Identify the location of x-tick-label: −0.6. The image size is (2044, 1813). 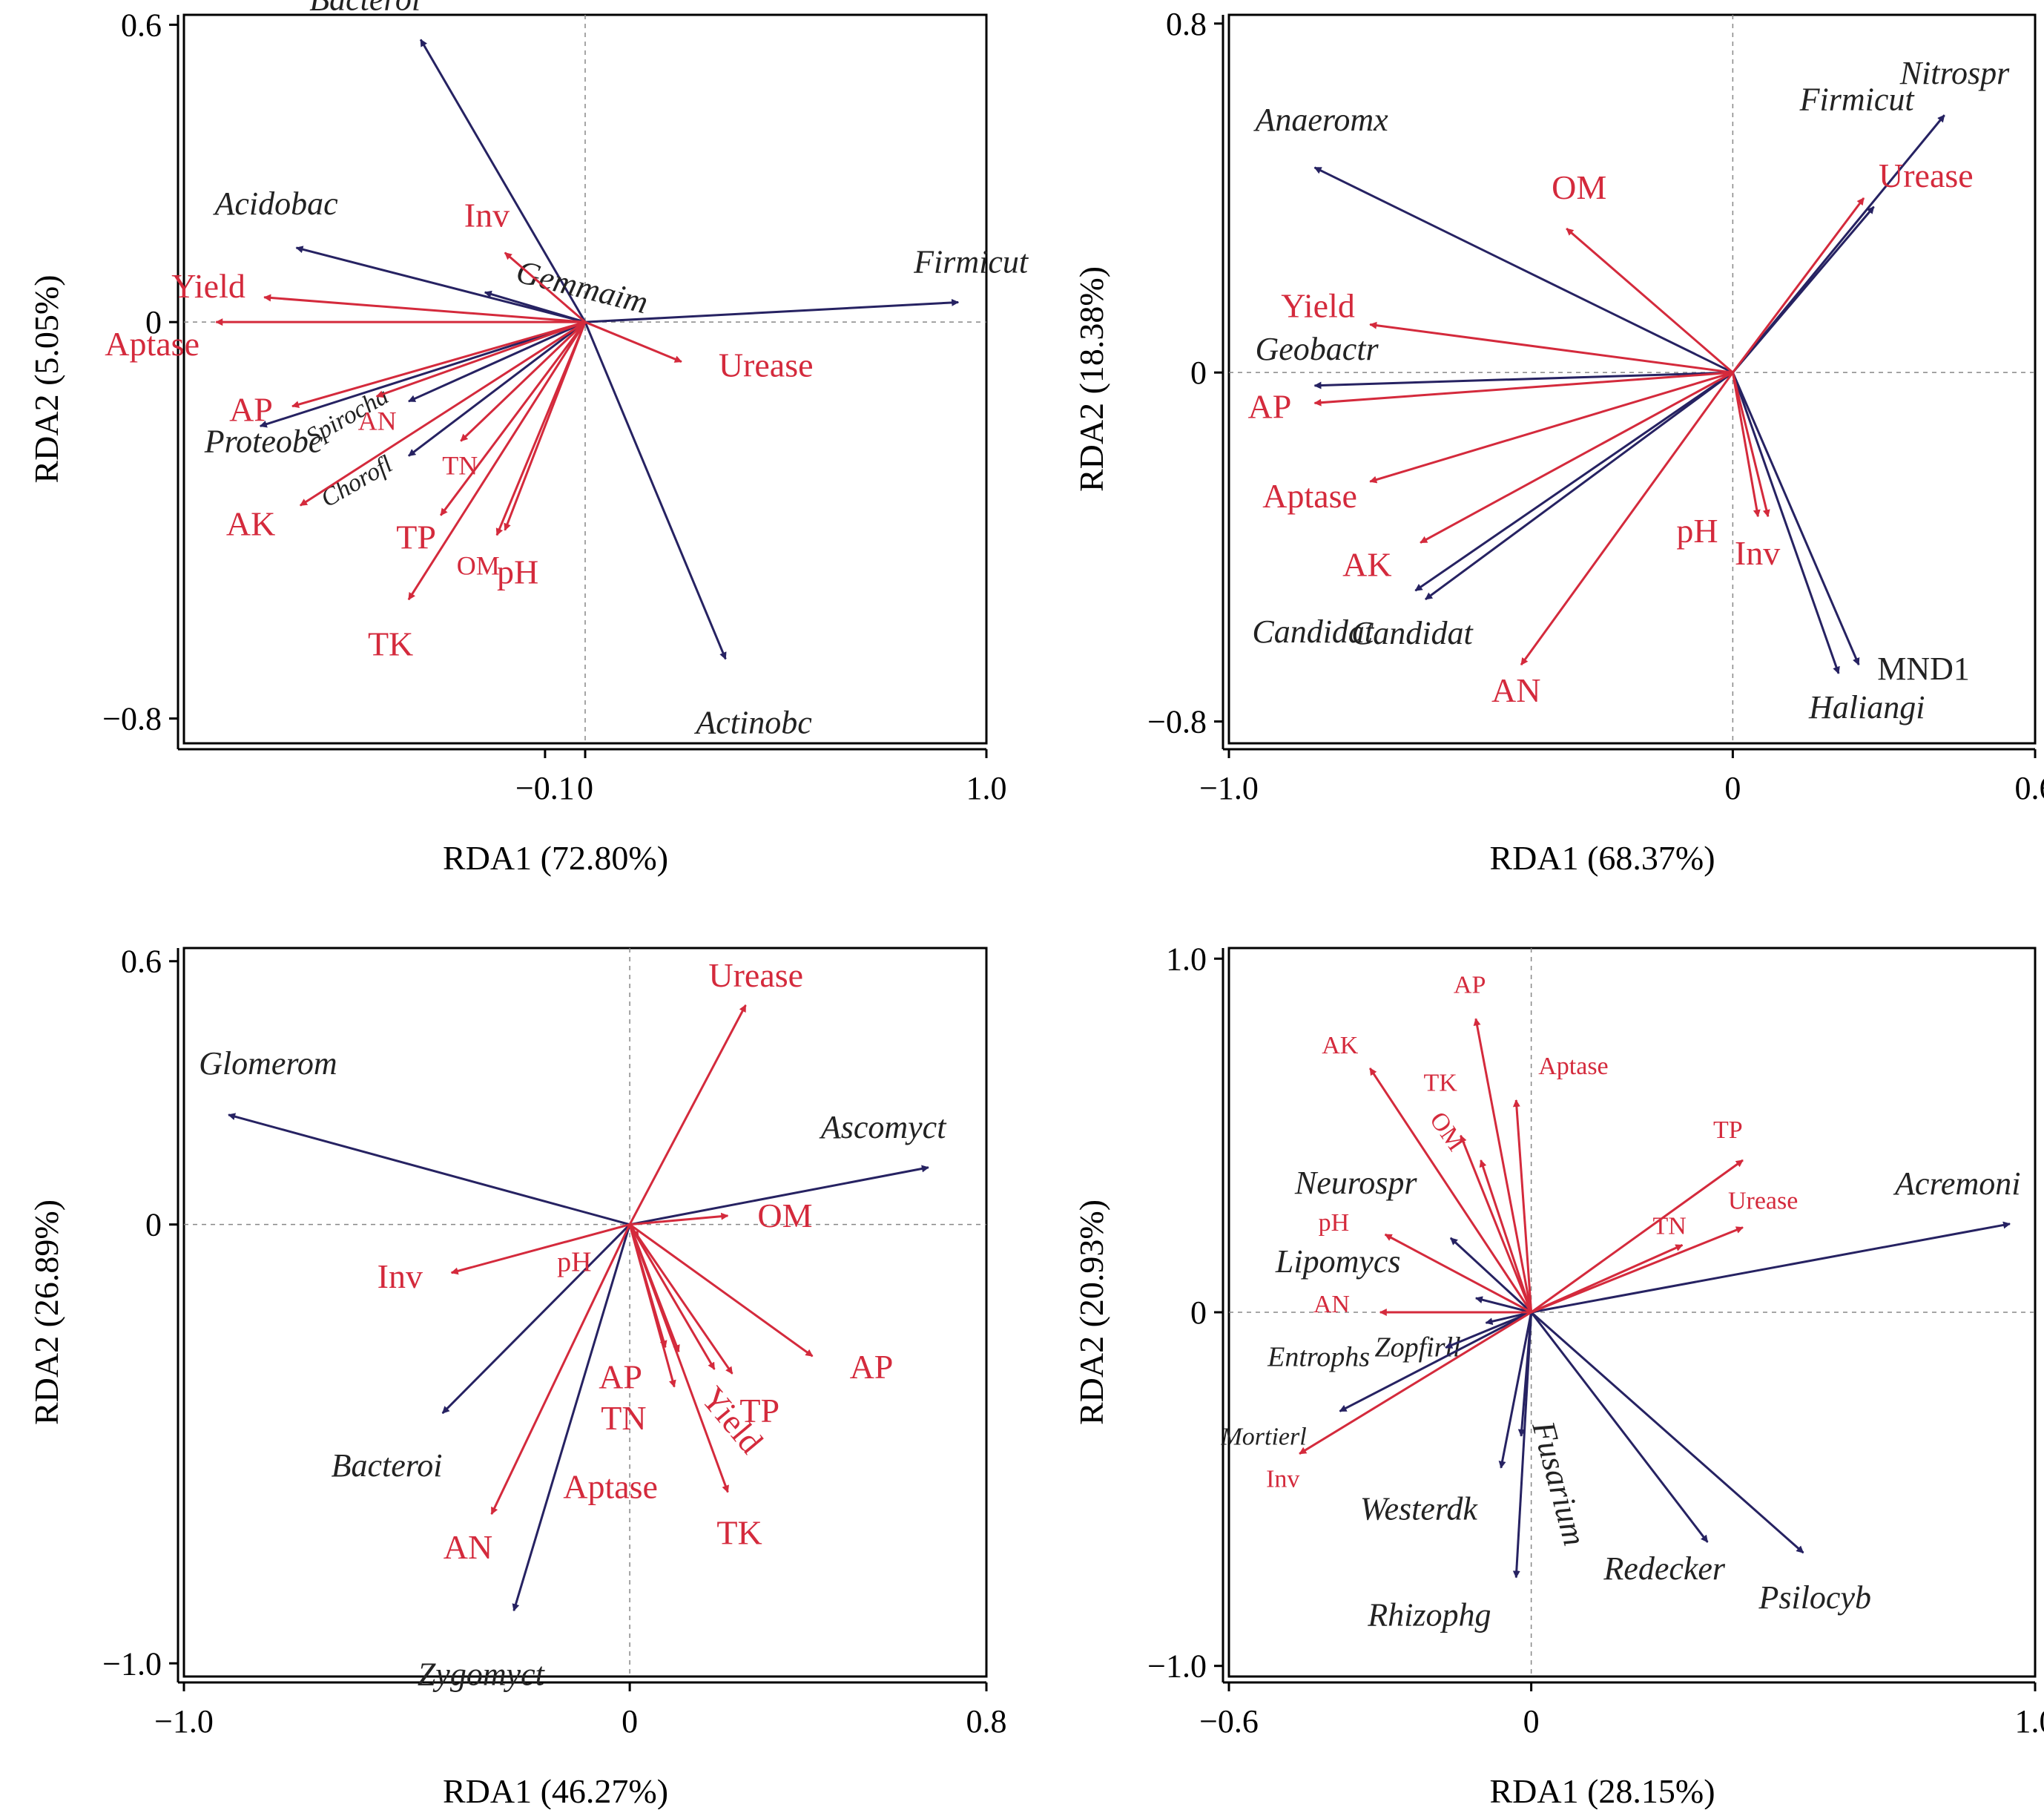
(1229, 1721).